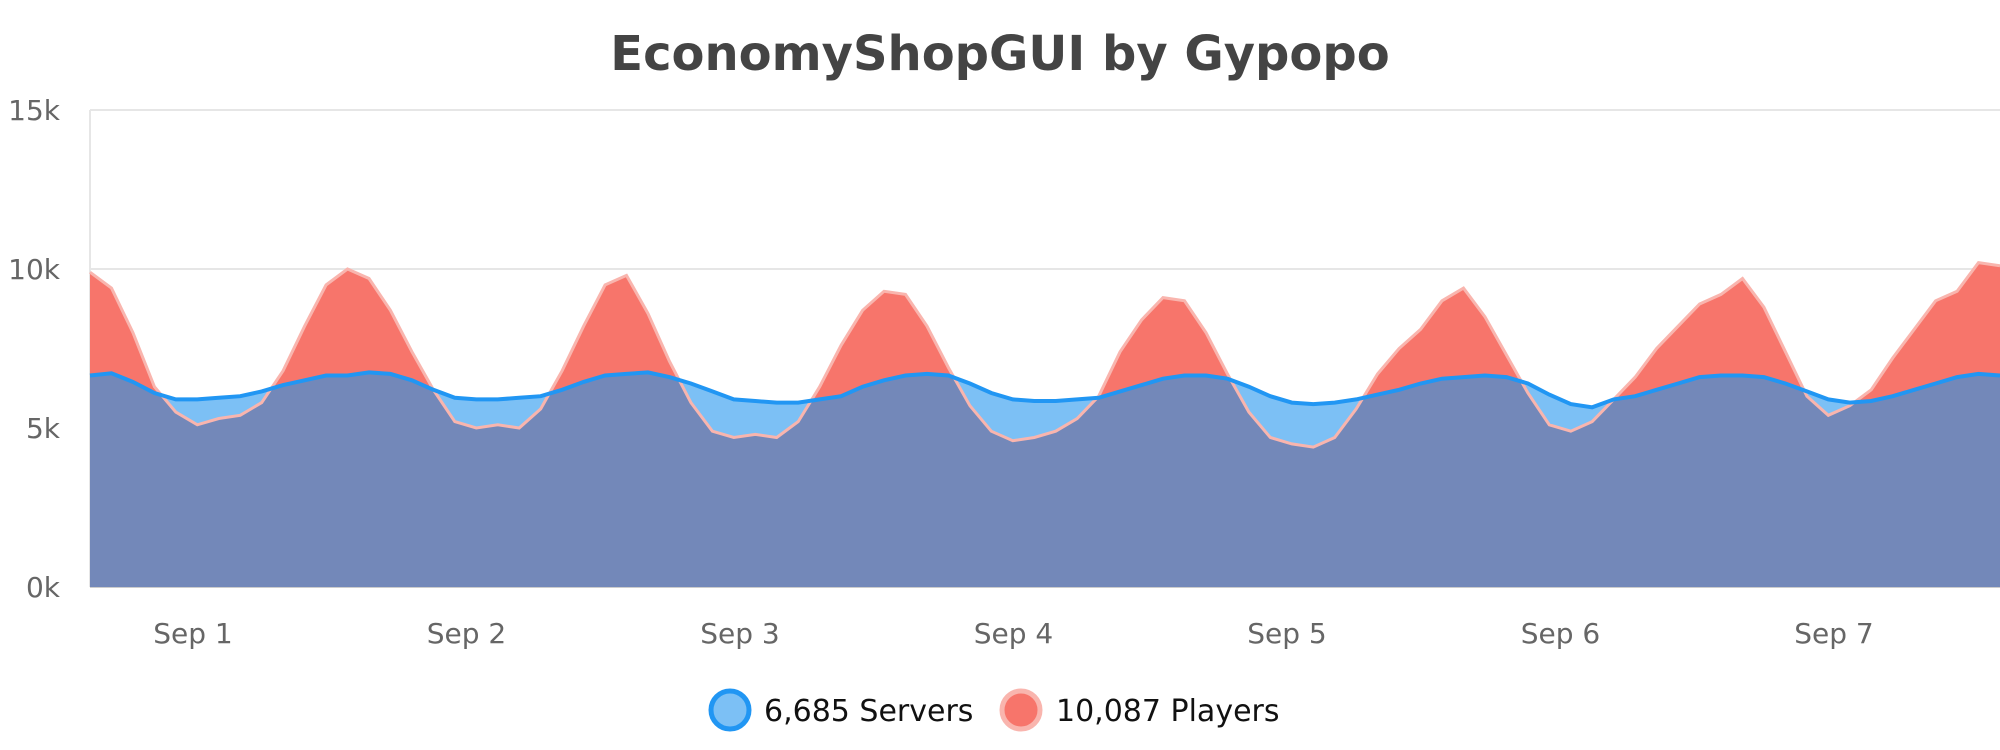  What do you see at coordinates (730, 710) in the screenshot?
I see `servers-legend-swatch` at bounding box center [730, 710].